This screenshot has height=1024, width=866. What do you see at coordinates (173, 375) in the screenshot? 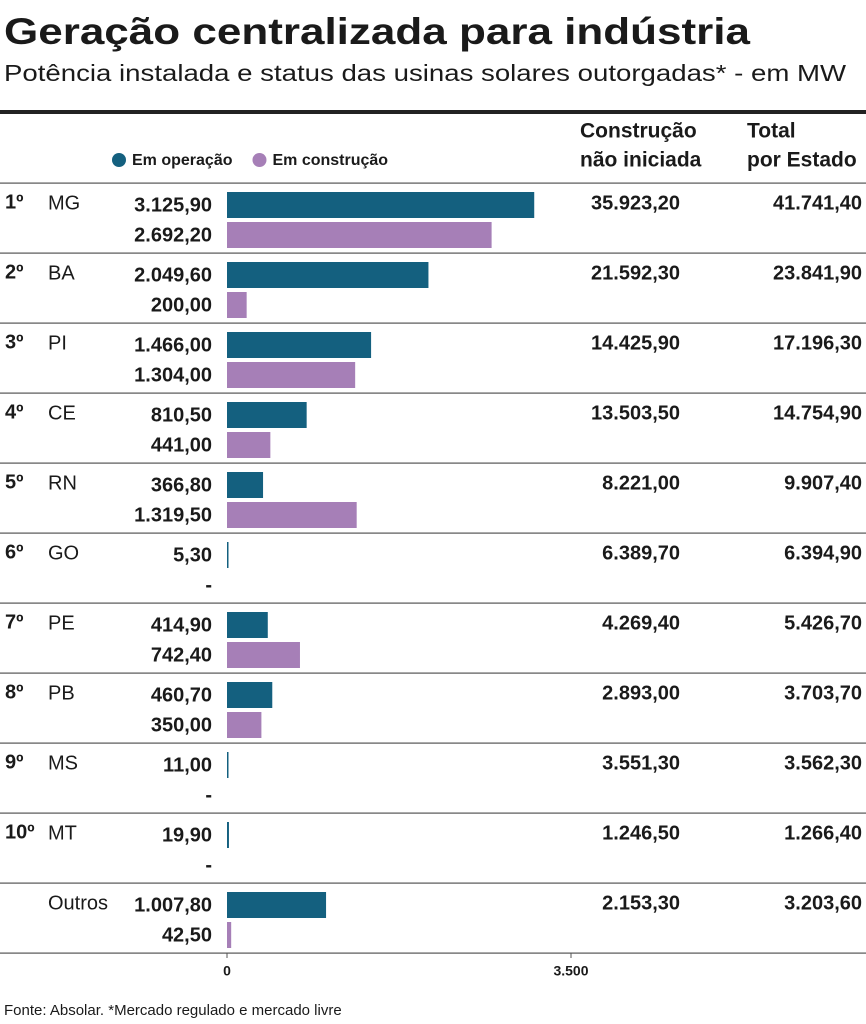
I see `value-label: 1.304,00` at bounding box center [173, 375].